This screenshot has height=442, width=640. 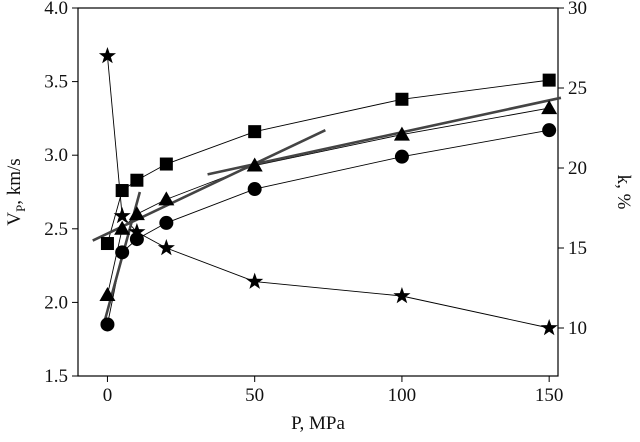 What do you see at coordinates (318, 423) in the screenshot?
I see `x-axis-label: P, MPa` at bounding box center [318, 423].